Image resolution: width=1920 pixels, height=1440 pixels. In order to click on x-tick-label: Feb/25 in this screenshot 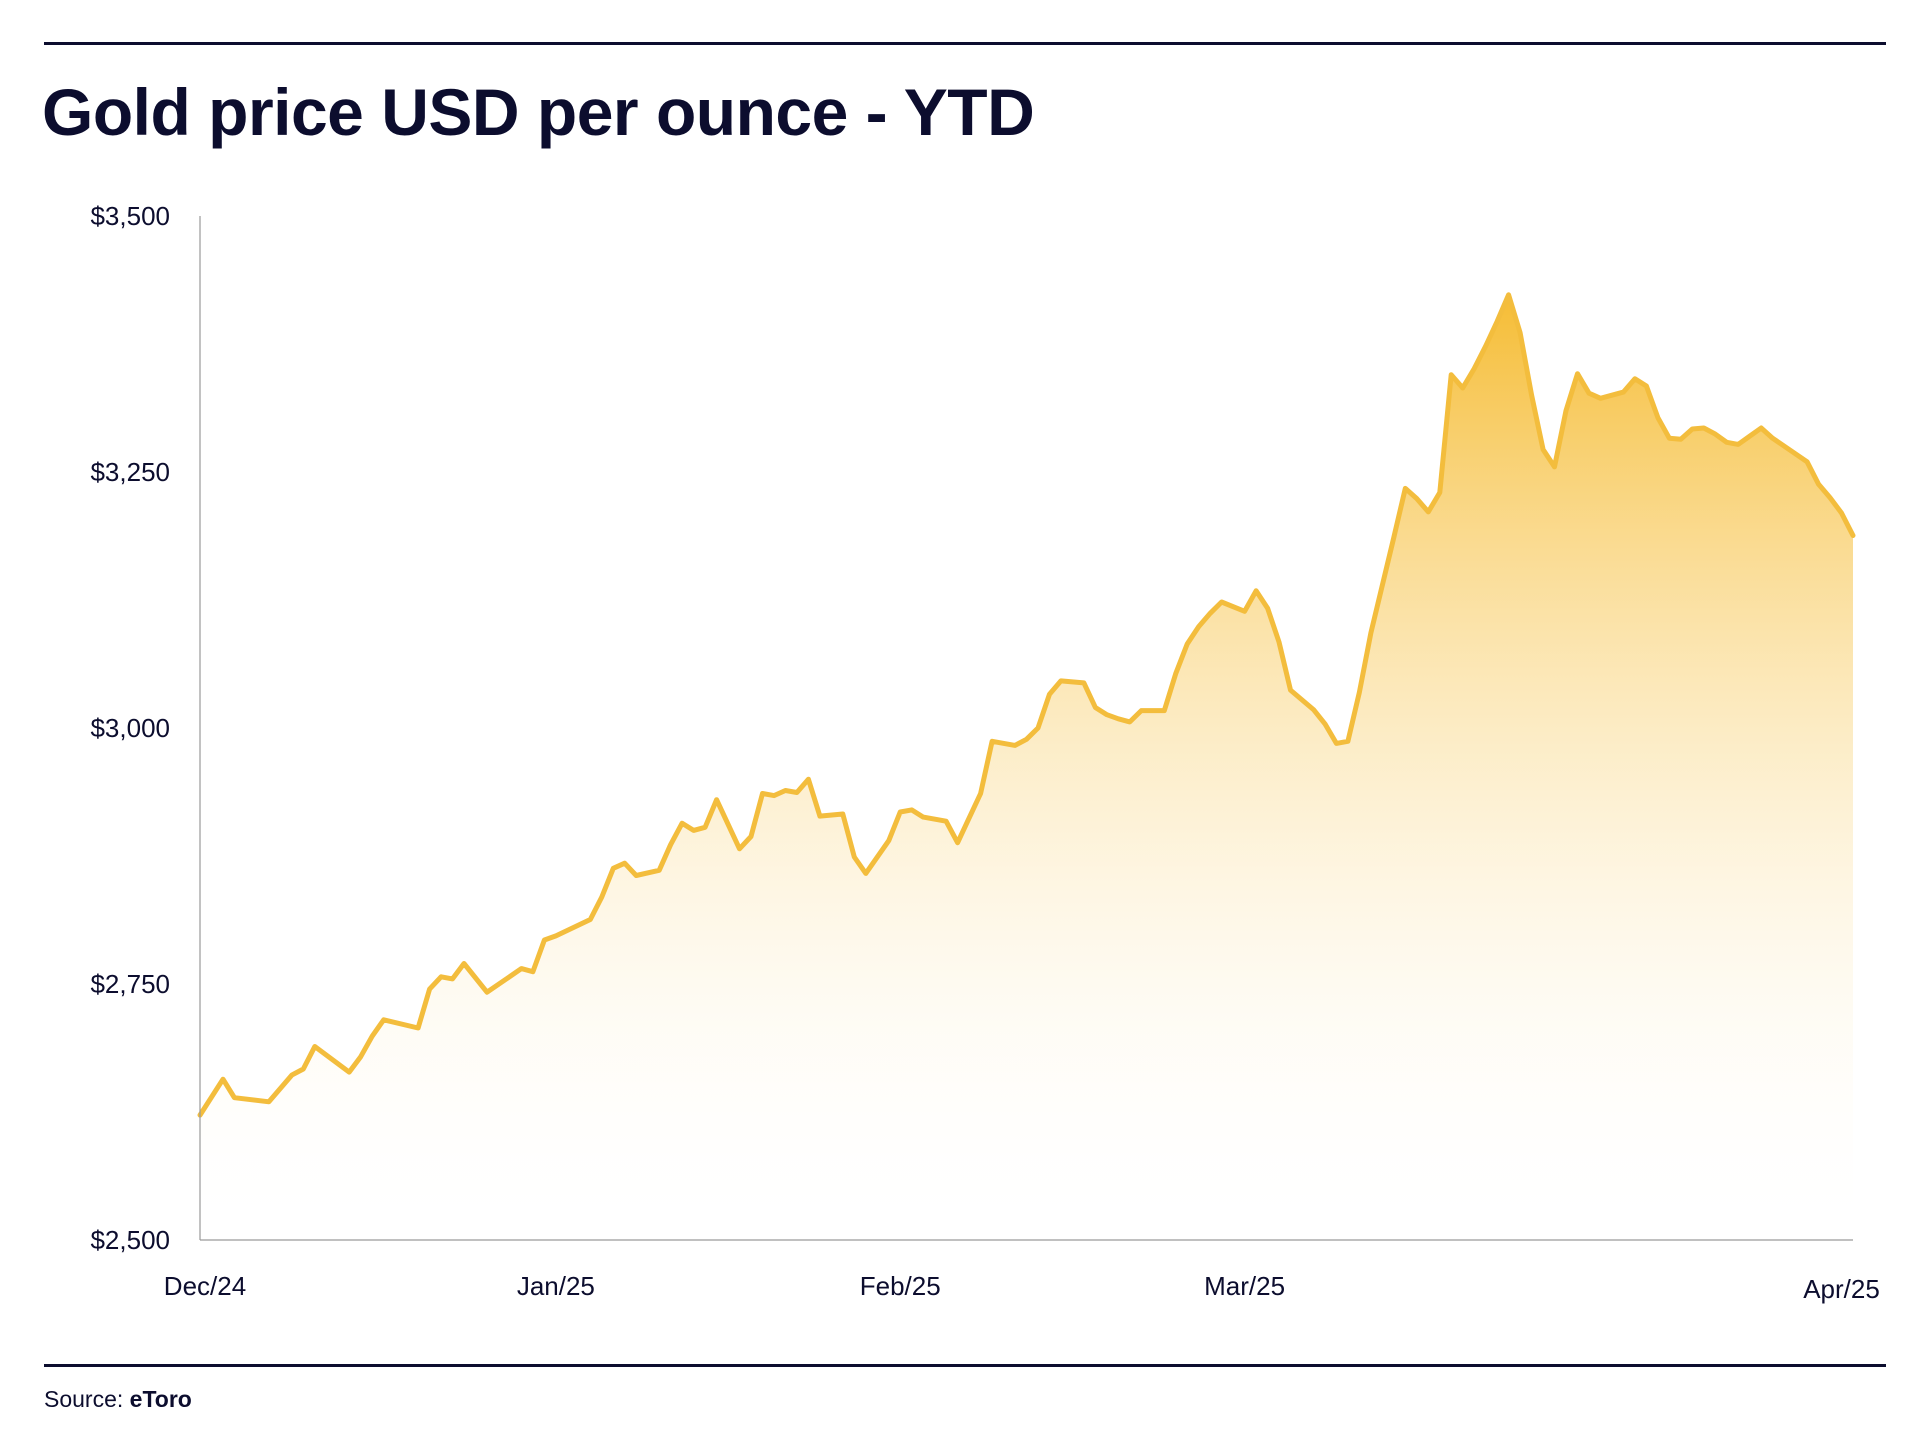, I will do `click(900, 1286)`.